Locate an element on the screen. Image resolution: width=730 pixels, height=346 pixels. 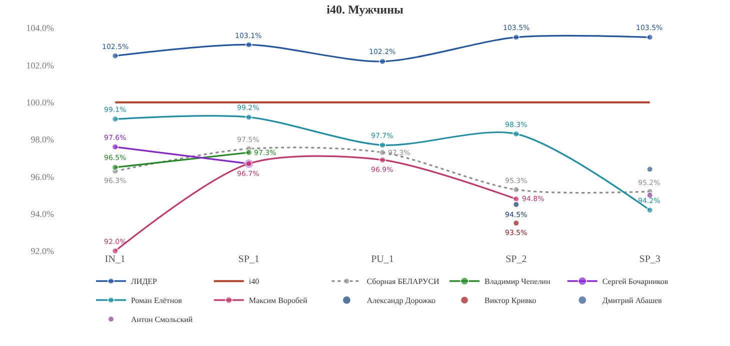
legend-label: Роман Елётнов is located at coordinates (156, 301).